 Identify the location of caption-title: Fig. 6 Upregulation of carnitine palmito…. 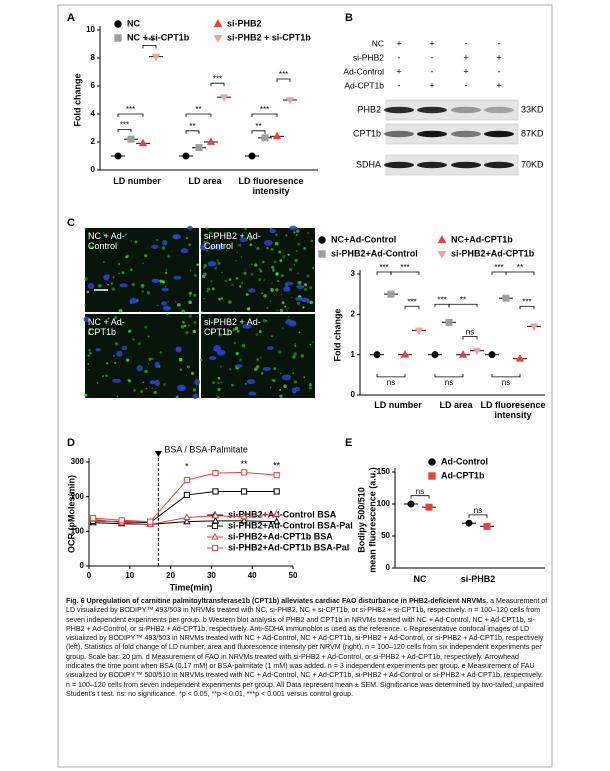
(277, 601).